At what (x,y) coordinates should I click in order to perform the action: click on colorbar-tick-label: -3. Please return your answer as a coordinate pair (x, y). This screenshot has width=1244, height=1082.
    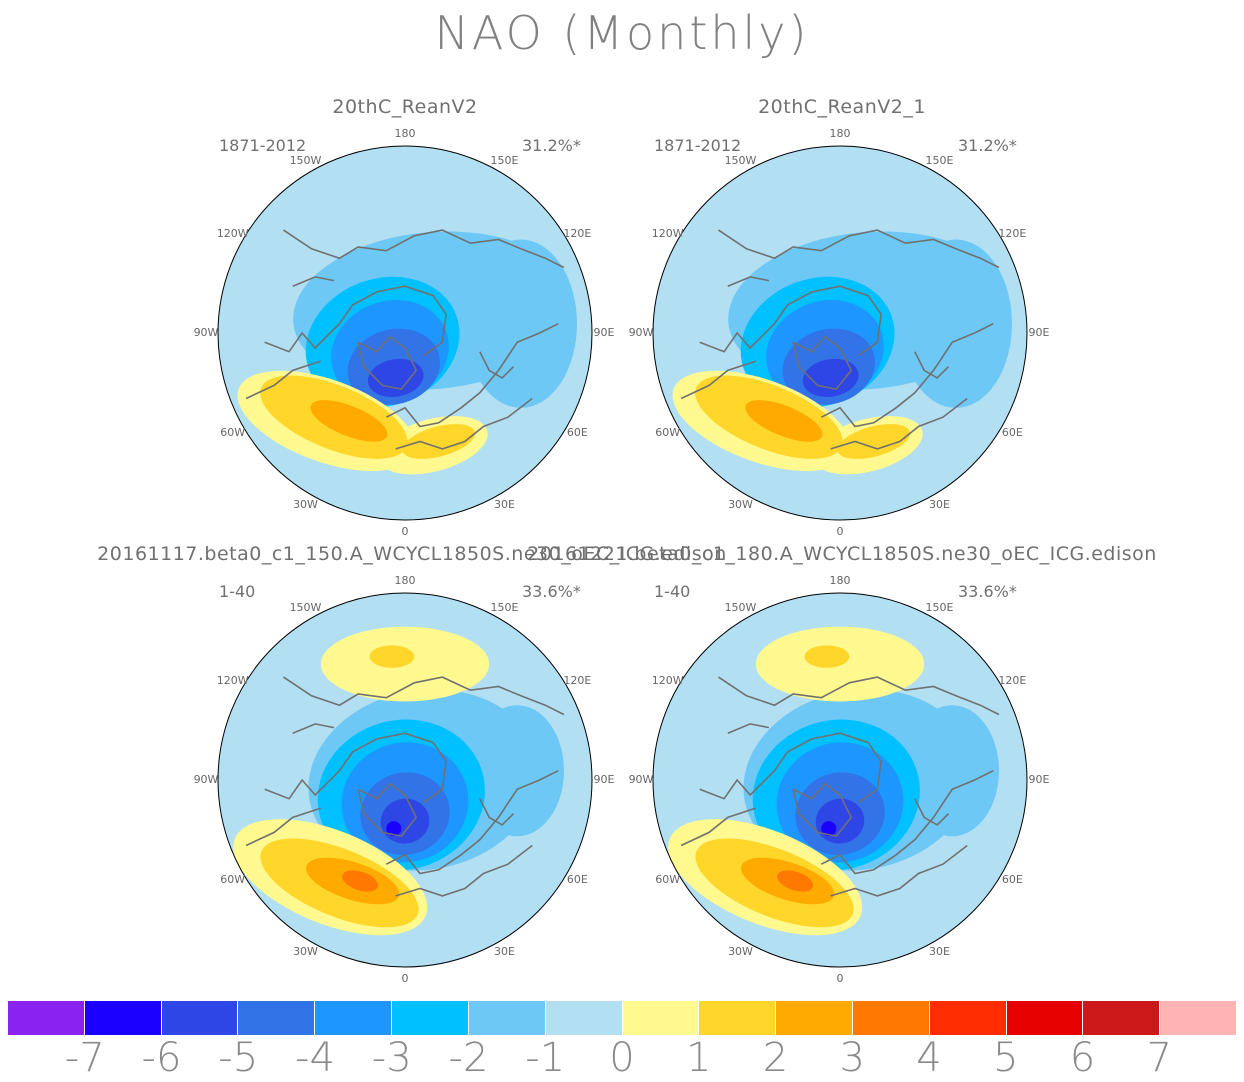
    Looking at the image, I should click on (391, 1058).